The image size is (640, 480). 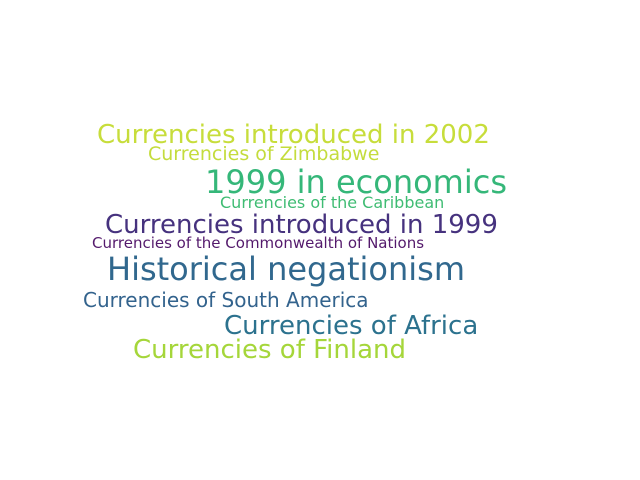 I want to click on word-1999-in-economics: 1999 in economics, so click(x=356, y=182).